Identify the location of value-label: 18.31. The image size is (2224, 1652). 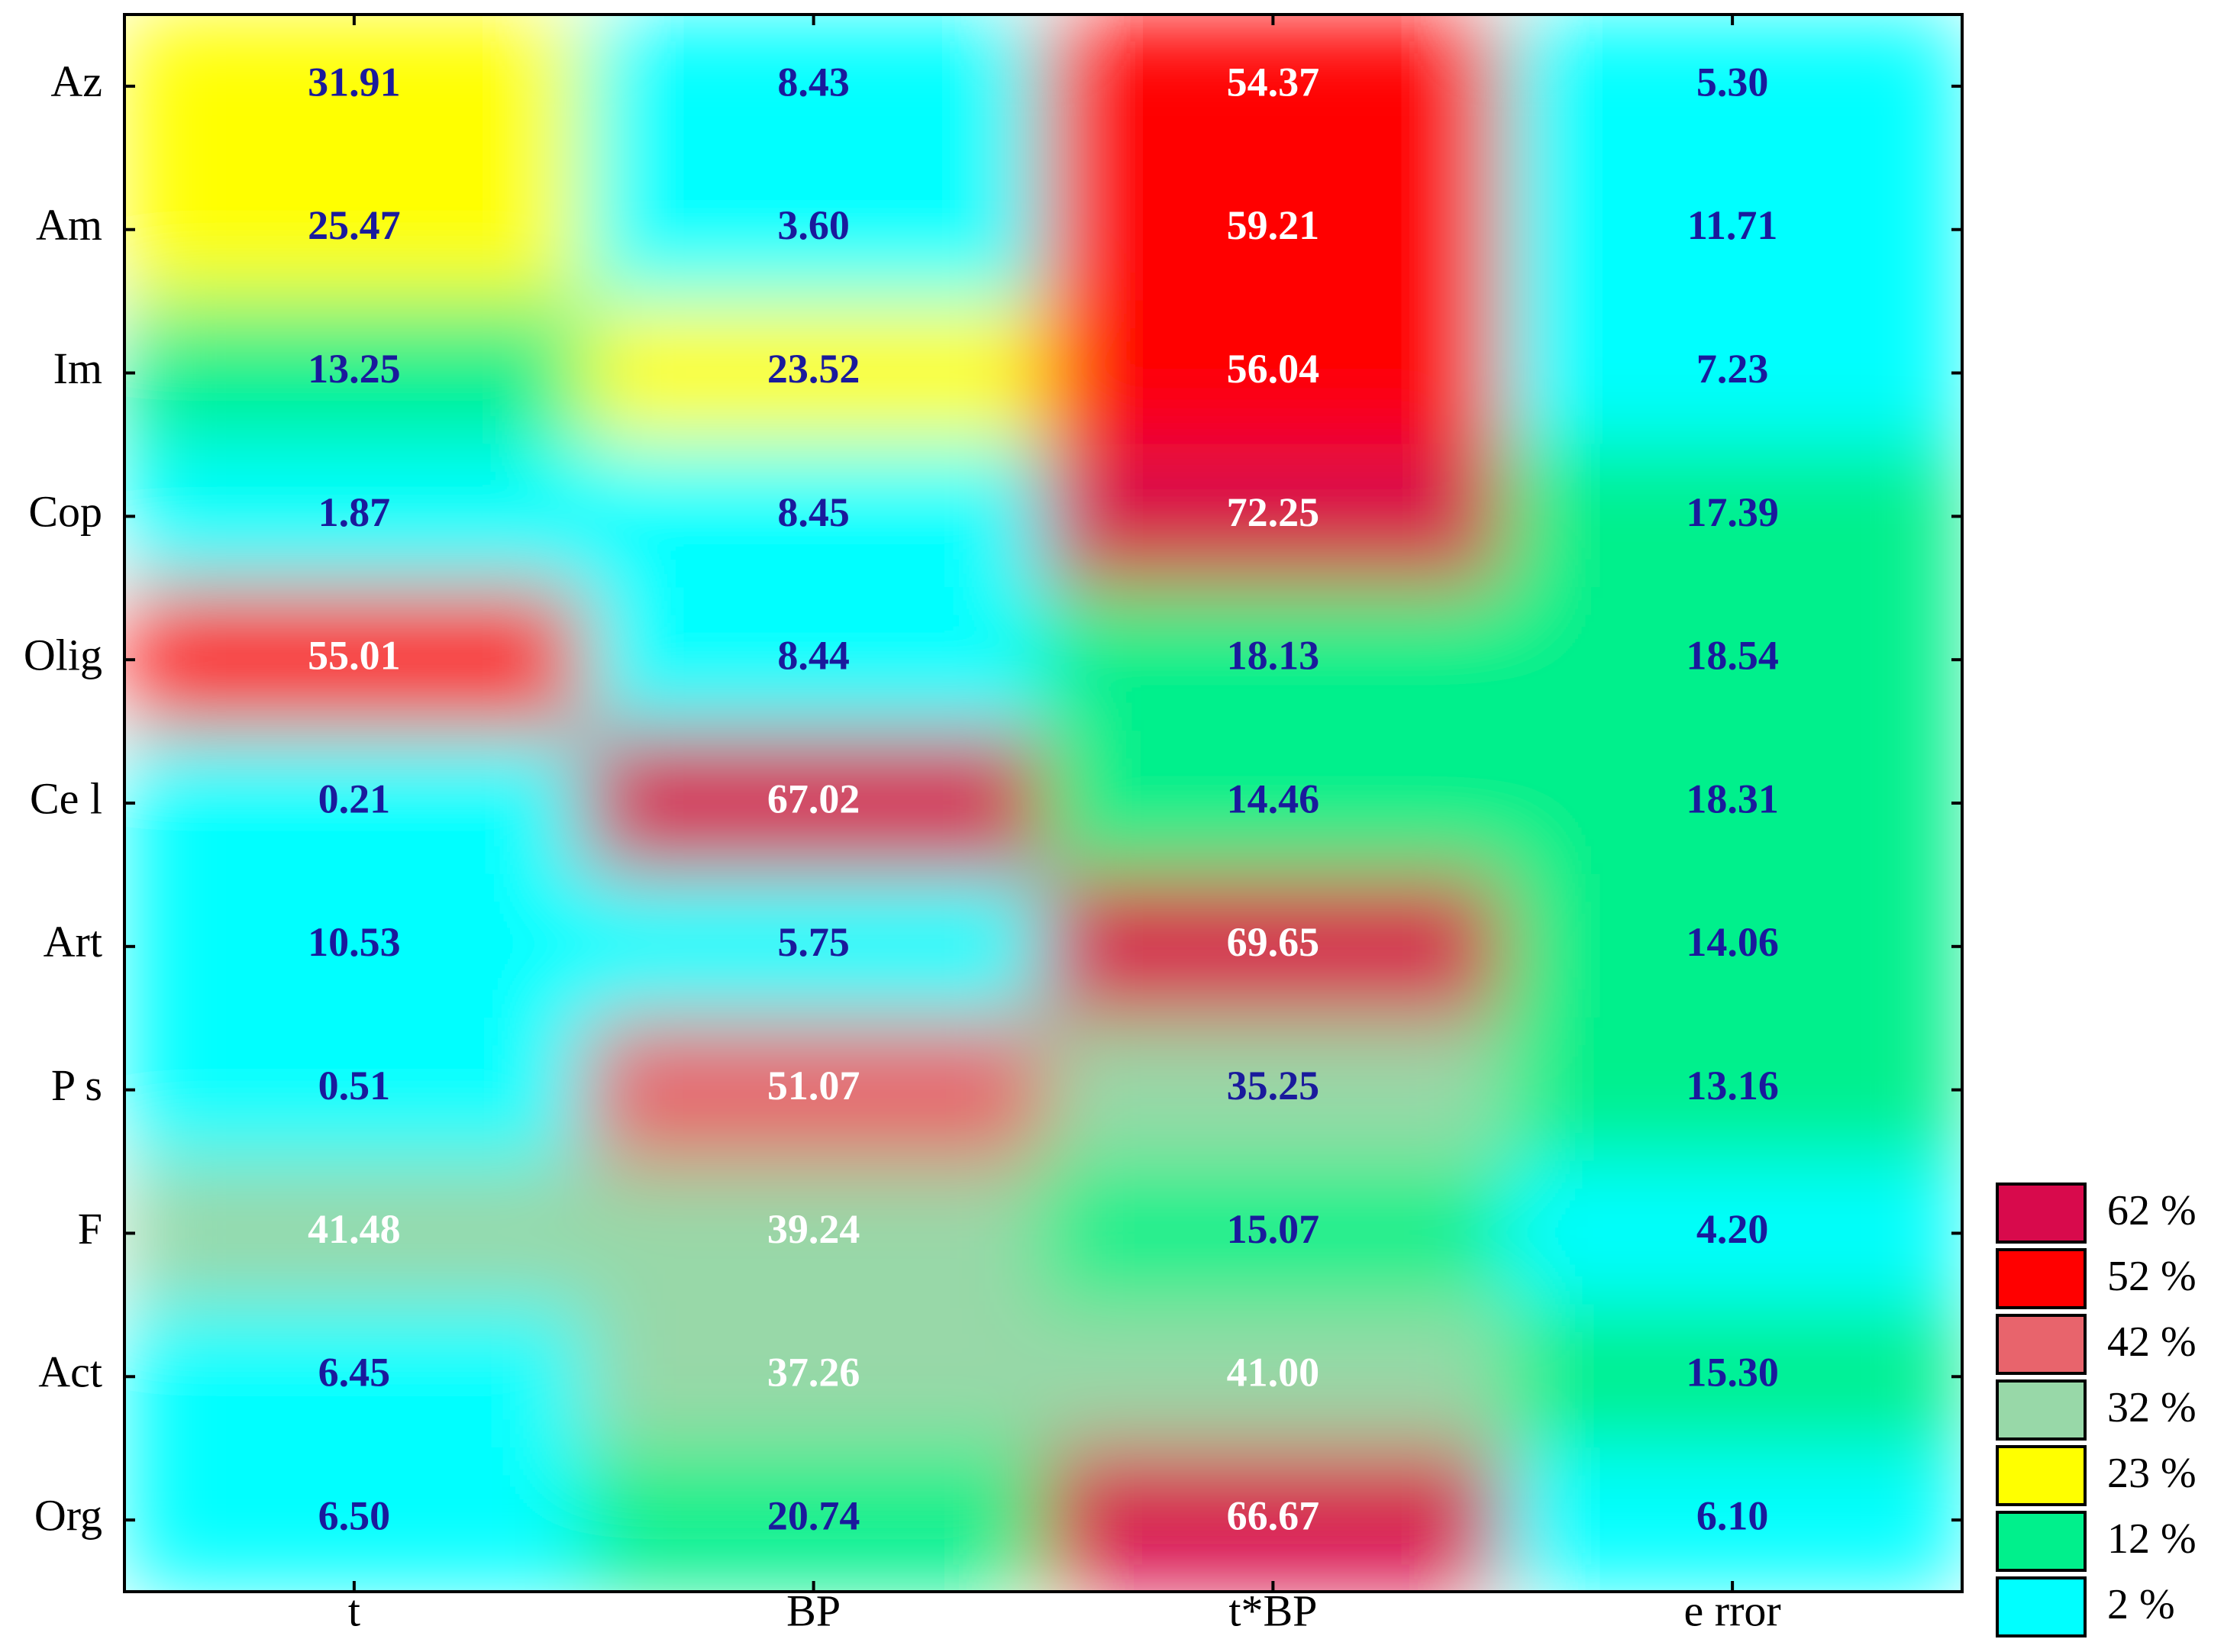
(1732, 798).